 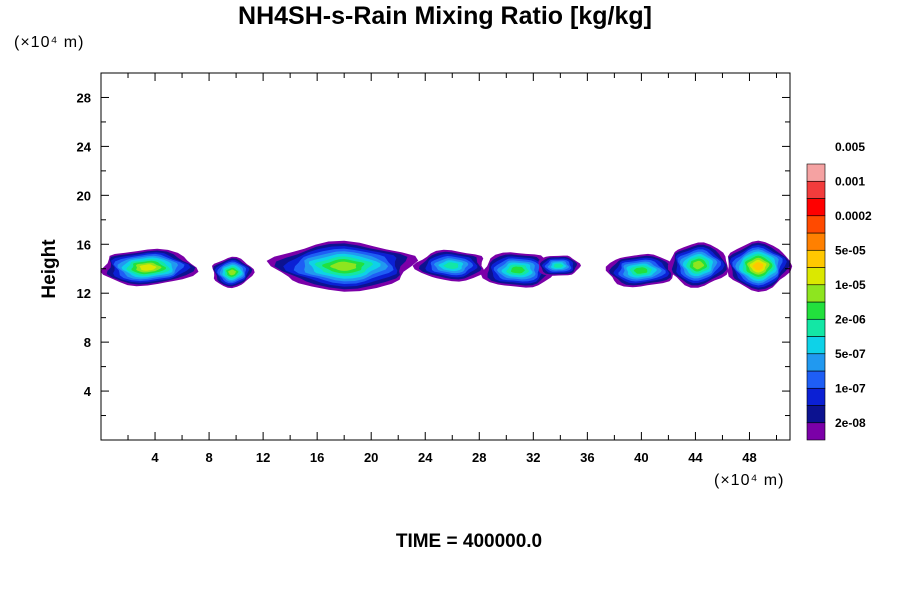 What do you see at coordinates (84, 97) in the screenshot?
I see `y-tick-label: 28` at bounding box center [84, 97].